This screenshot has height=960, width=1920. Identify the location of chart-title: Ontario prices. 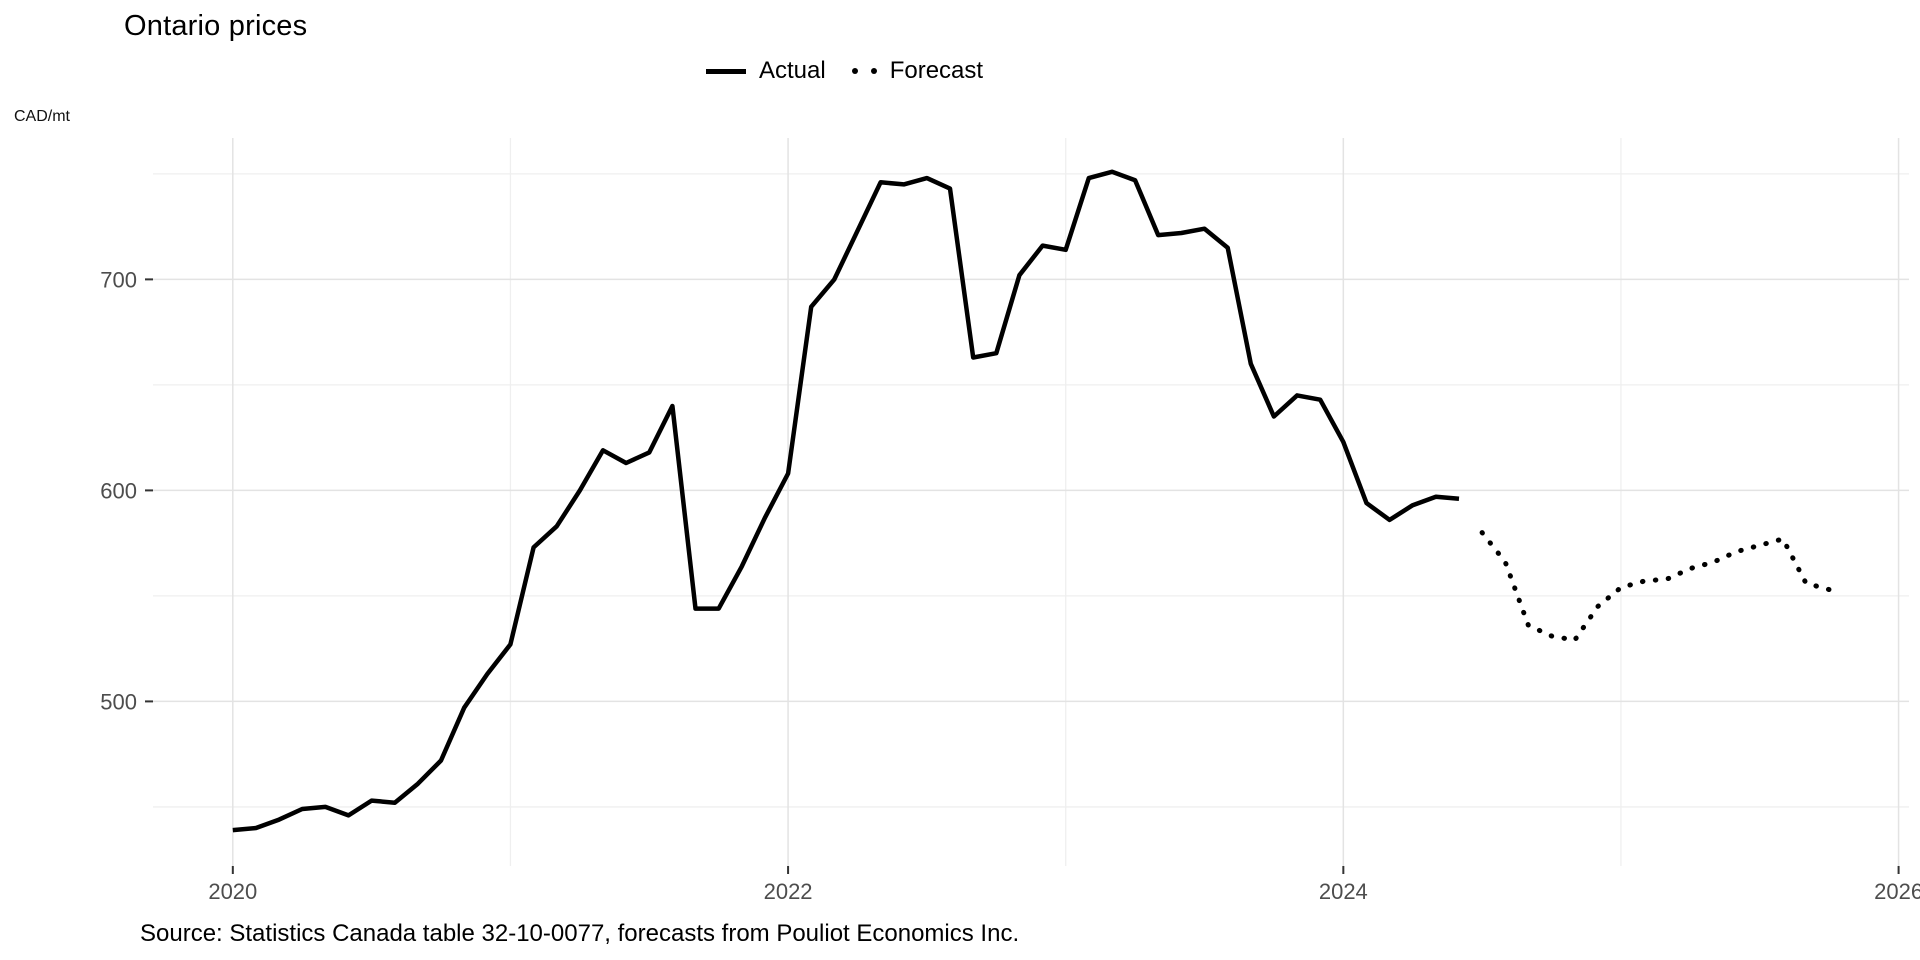
(216, 26).